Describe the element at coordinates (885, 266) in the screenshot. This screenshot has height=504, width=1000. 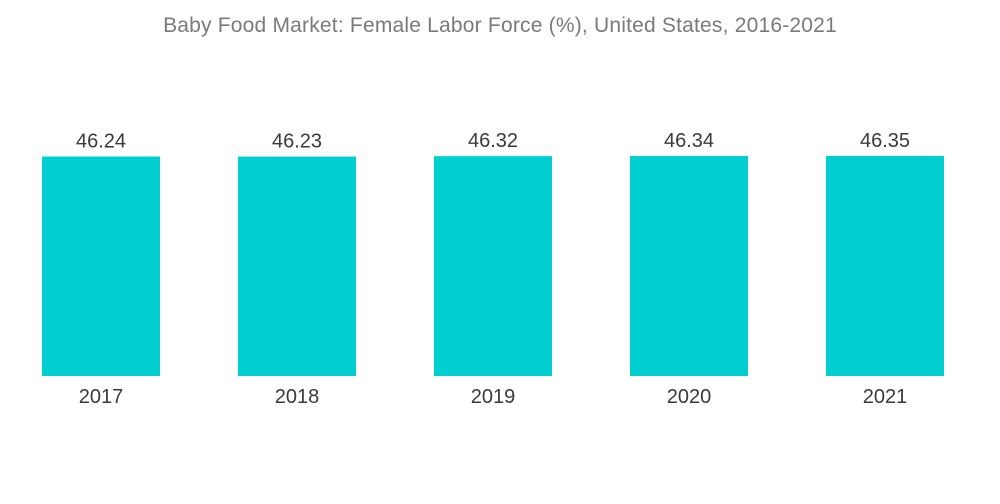
I see `bar-2021` at that location.